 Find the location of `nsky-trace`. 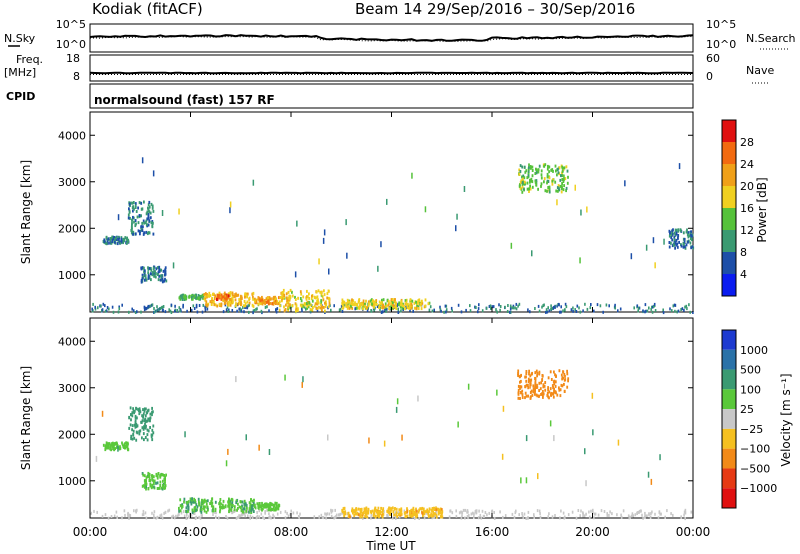

nsky-trace is located at coordinates (391, 38).